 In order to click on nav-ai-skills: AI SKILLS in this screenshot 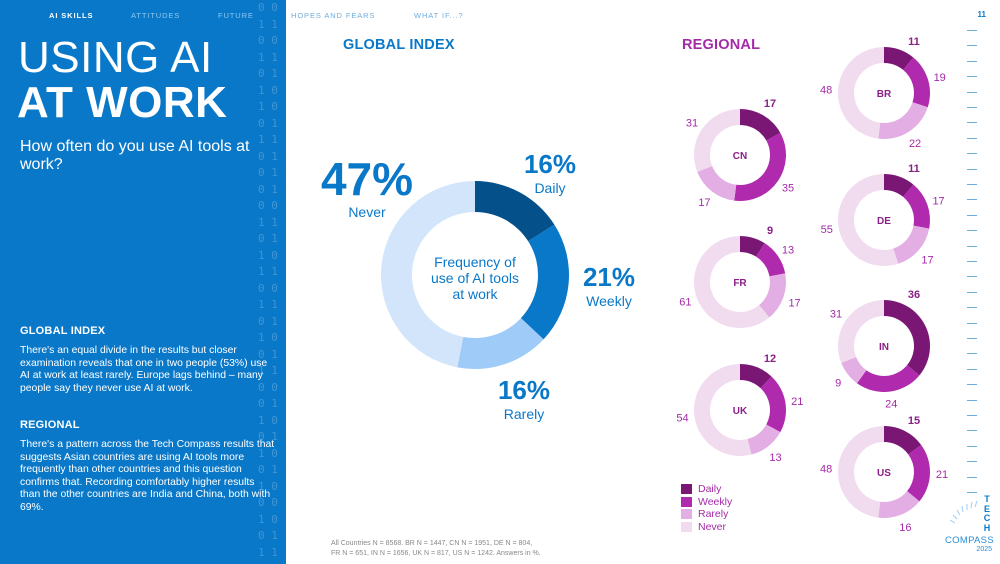, I will do `click(71, 15)`.